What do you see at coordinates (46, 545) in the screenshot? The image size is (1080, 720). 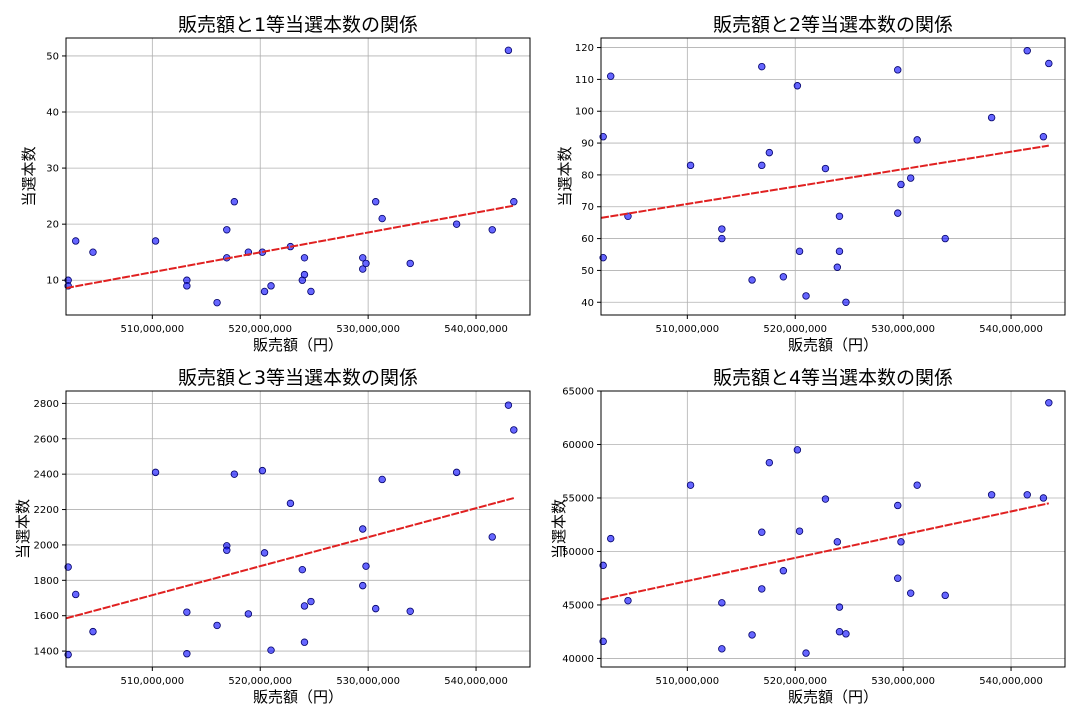 I see `y-tick-label: 2000` at bounding box center [46, 545].